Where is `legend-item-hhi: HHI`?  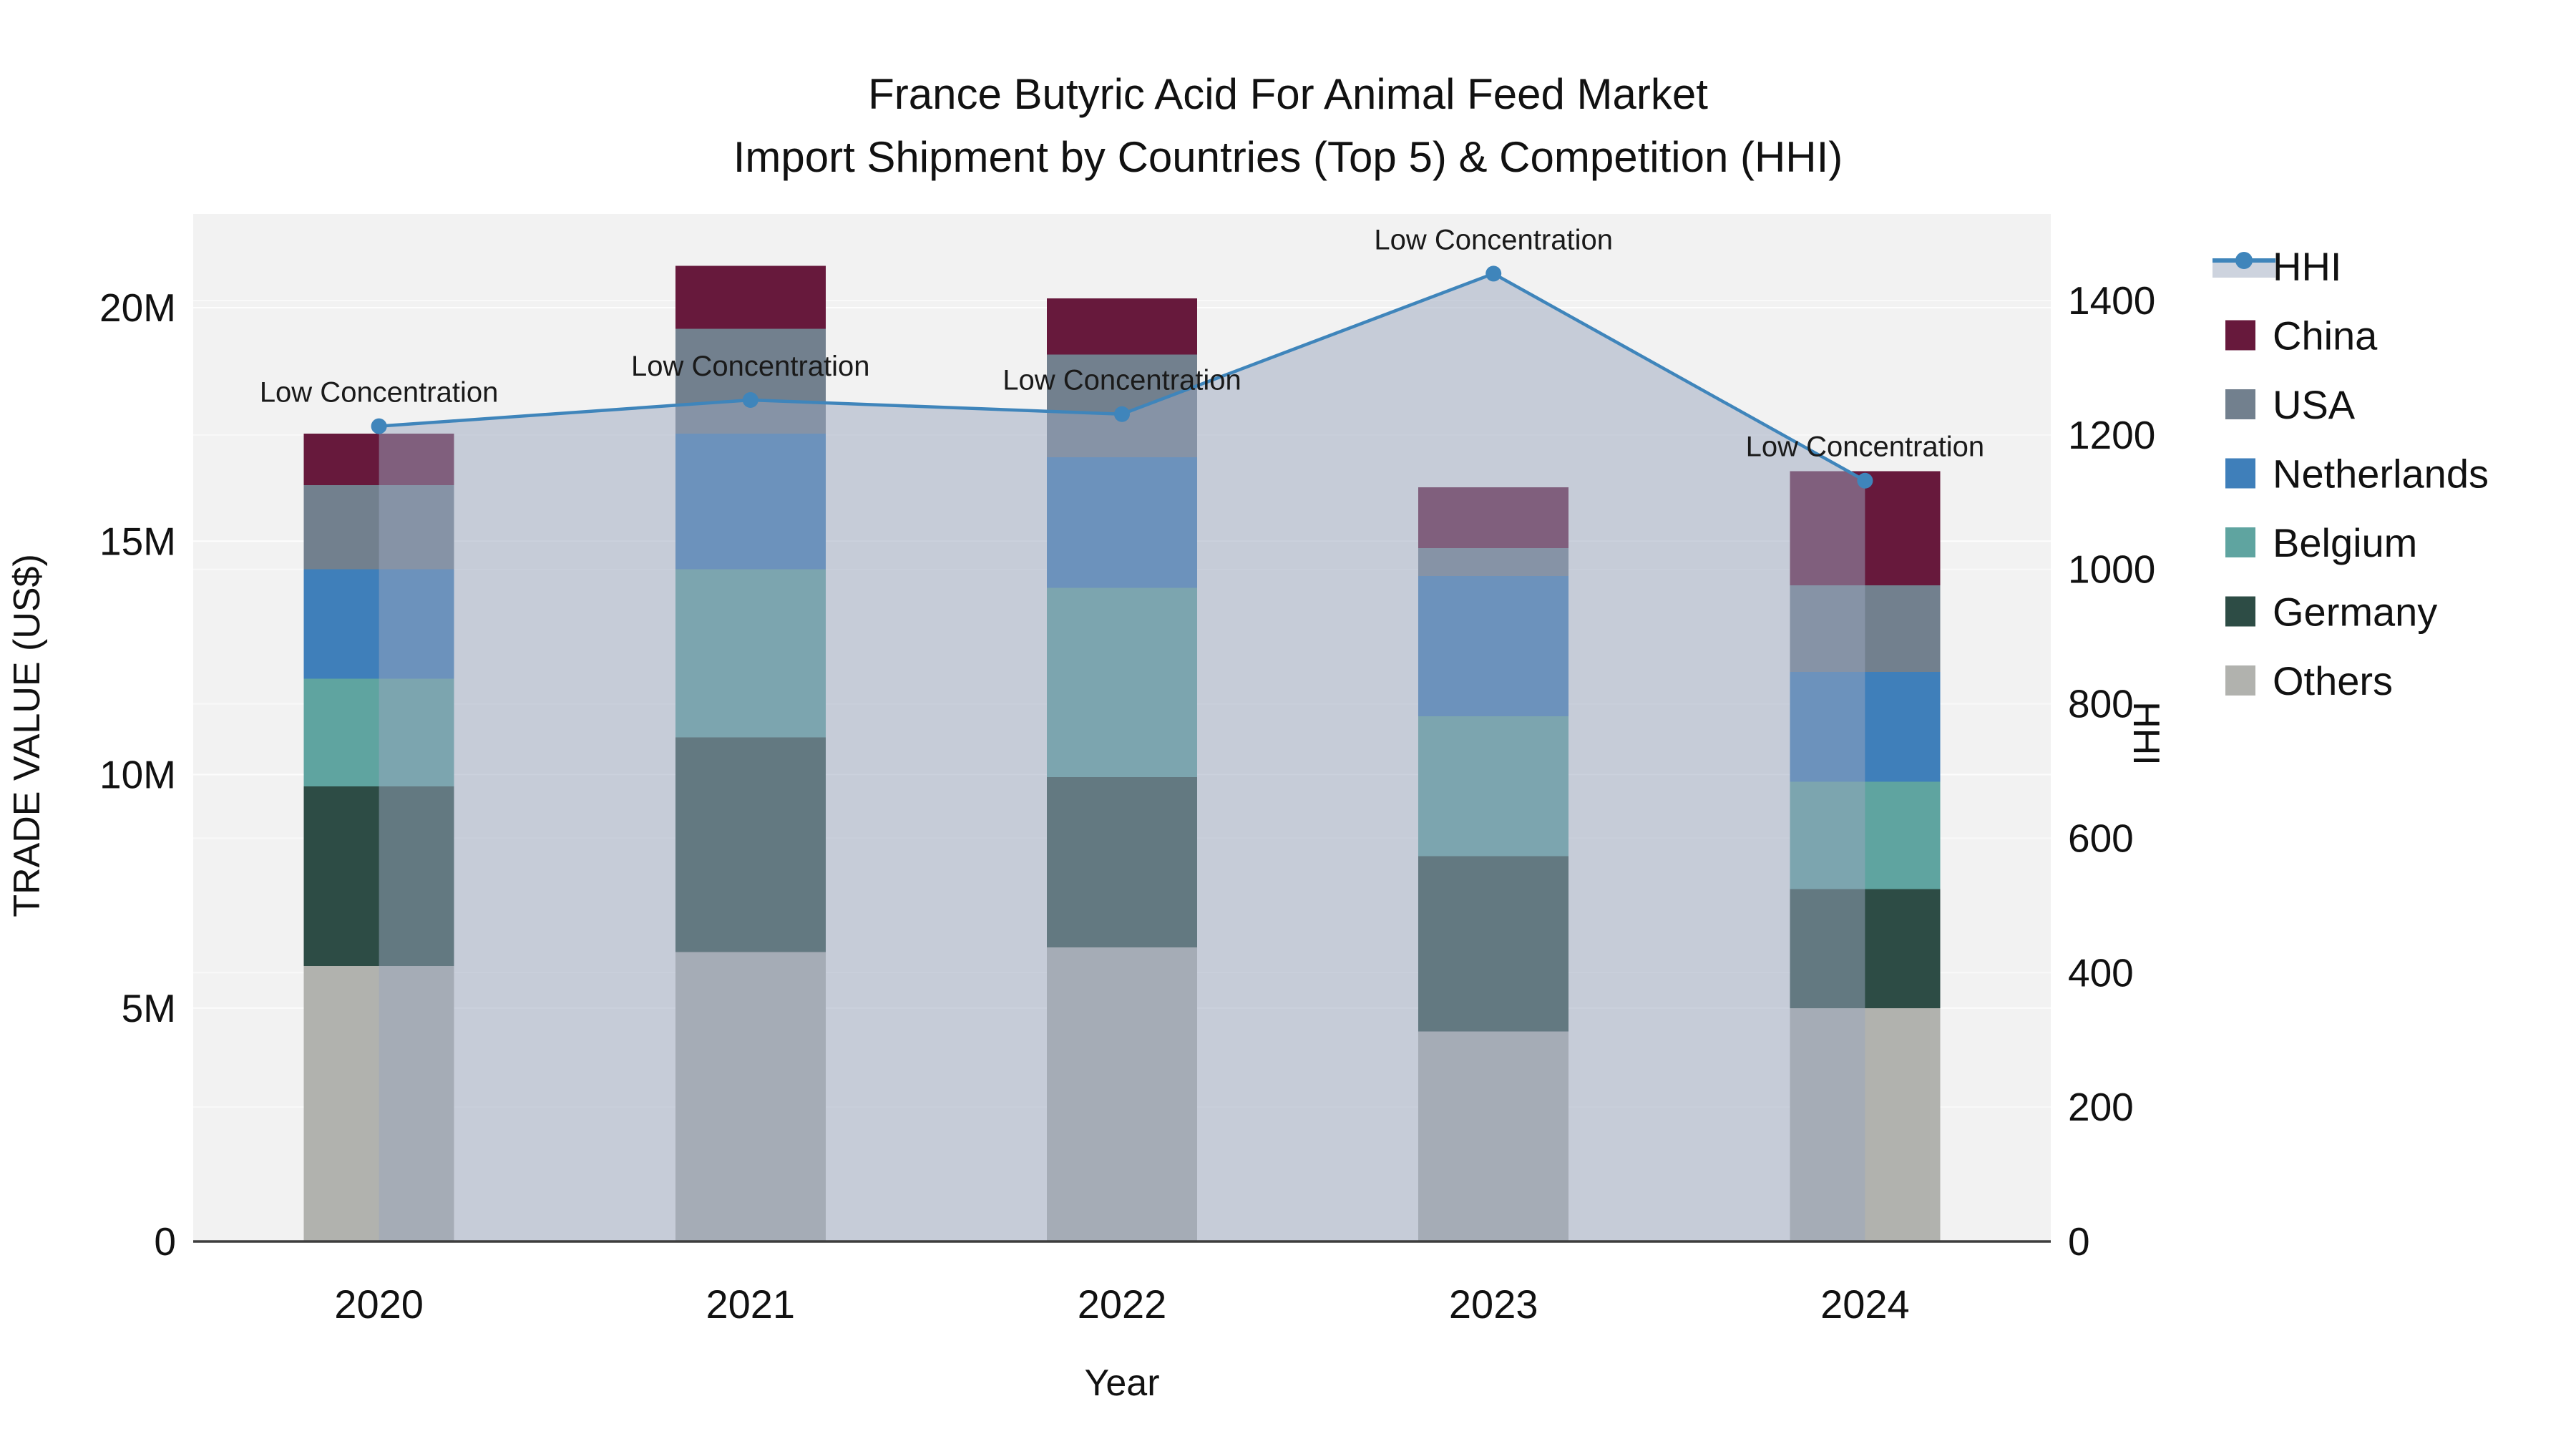
legend-item-hhi: HHI is located at coordinates (2276, 266).